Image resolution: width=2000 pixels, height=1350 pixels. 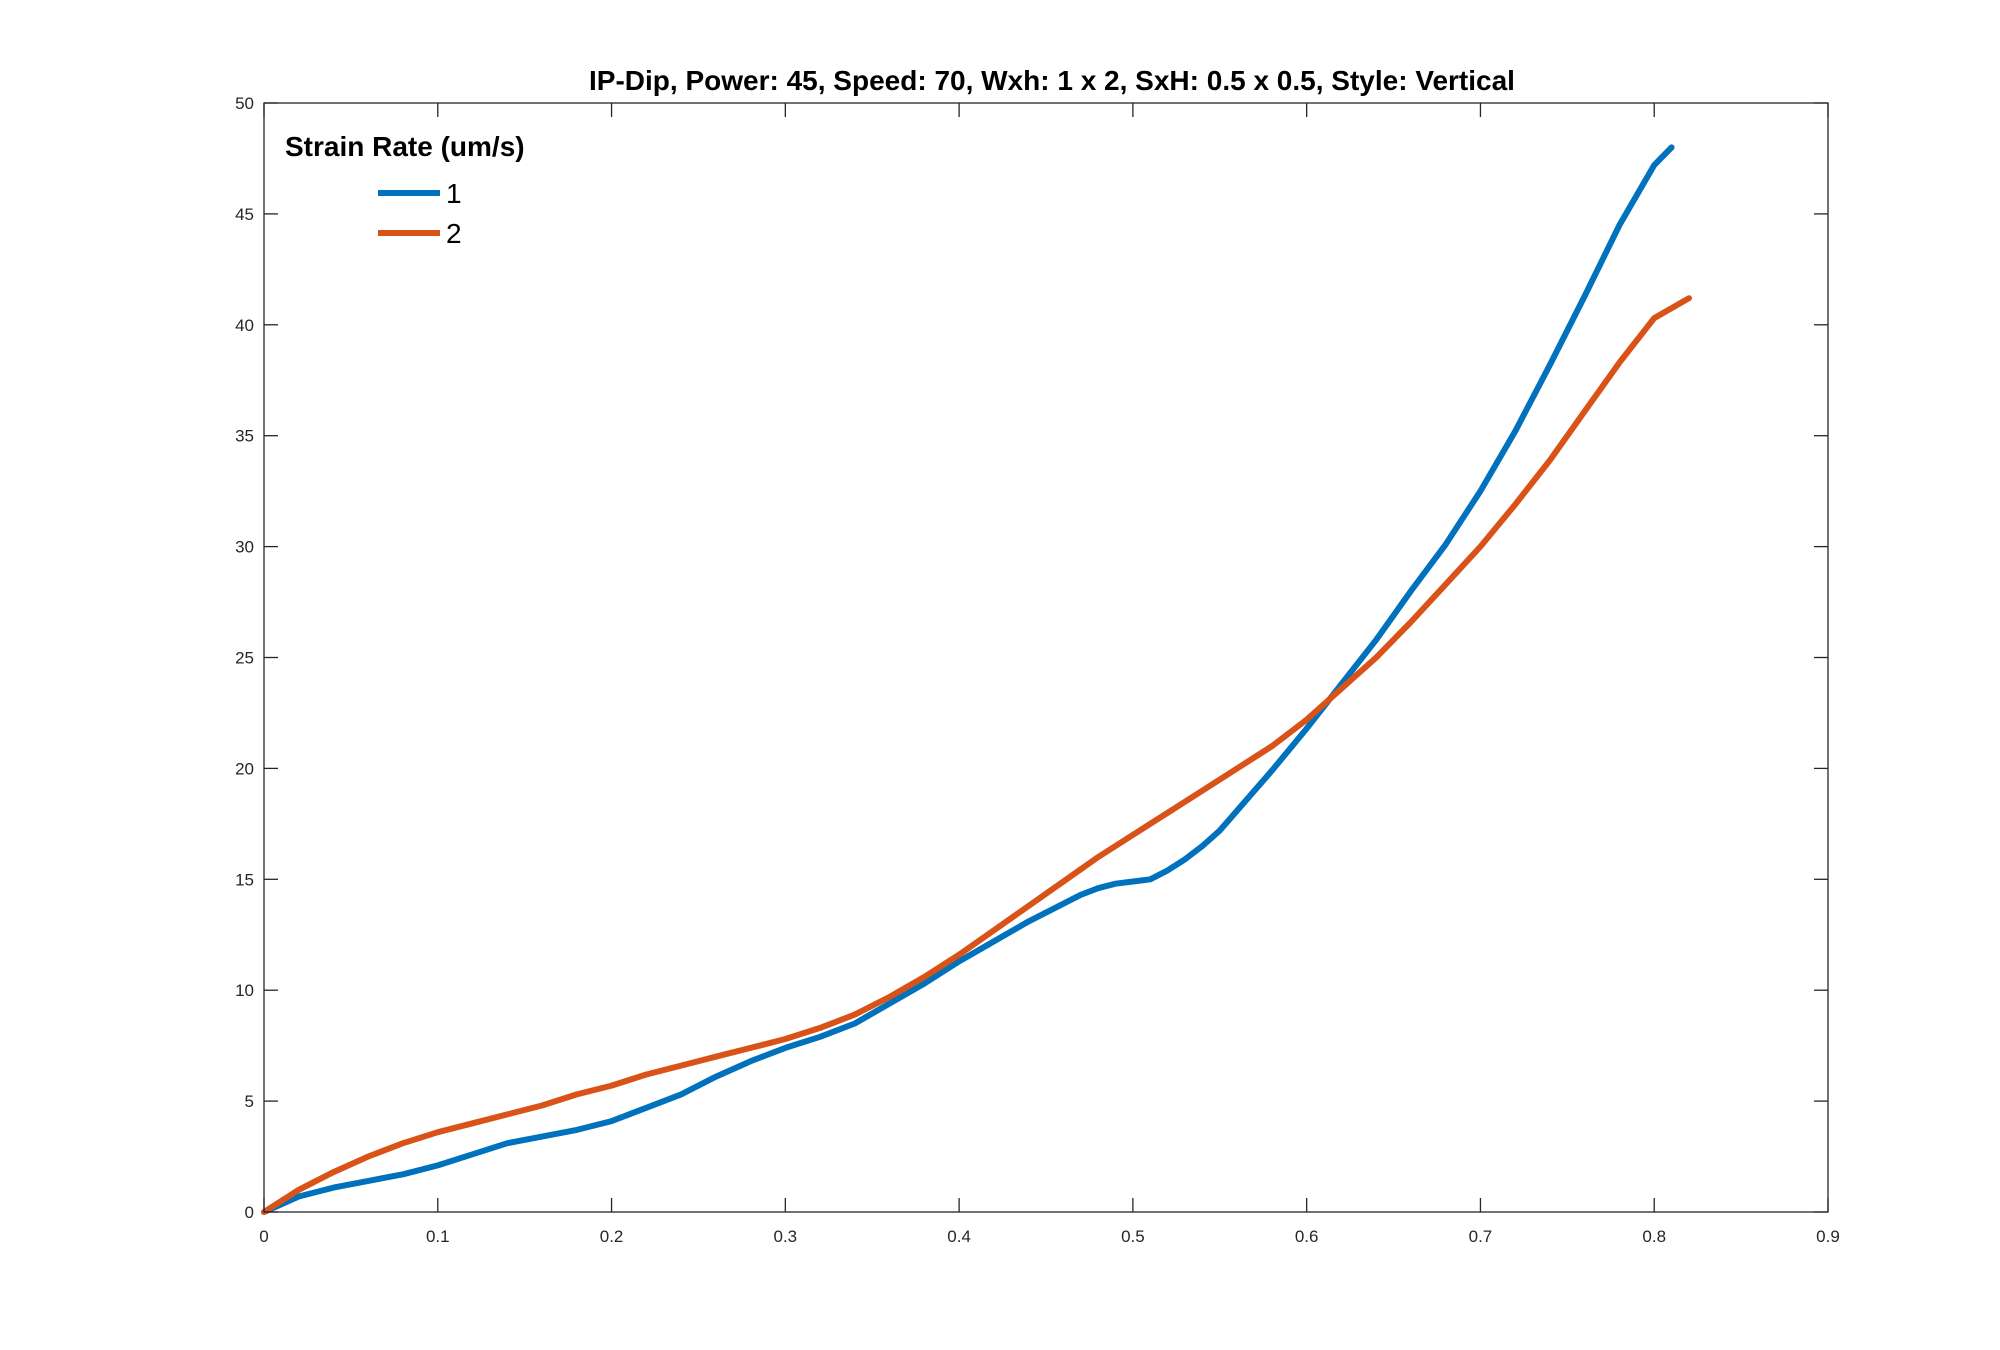 What do you see at coordinates (244, 436) in the screenshot?
I see `y-tick-label: 35` at bounding box center [244, 436].